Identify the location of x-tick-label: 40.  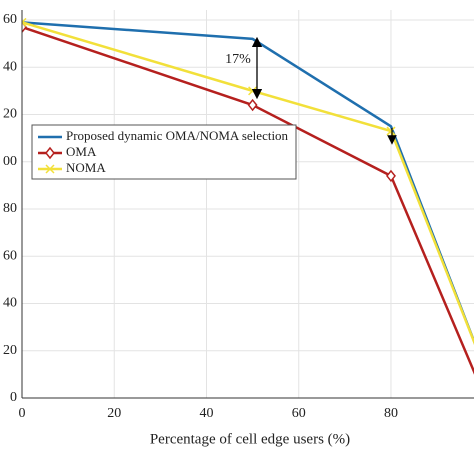
(206, 413).